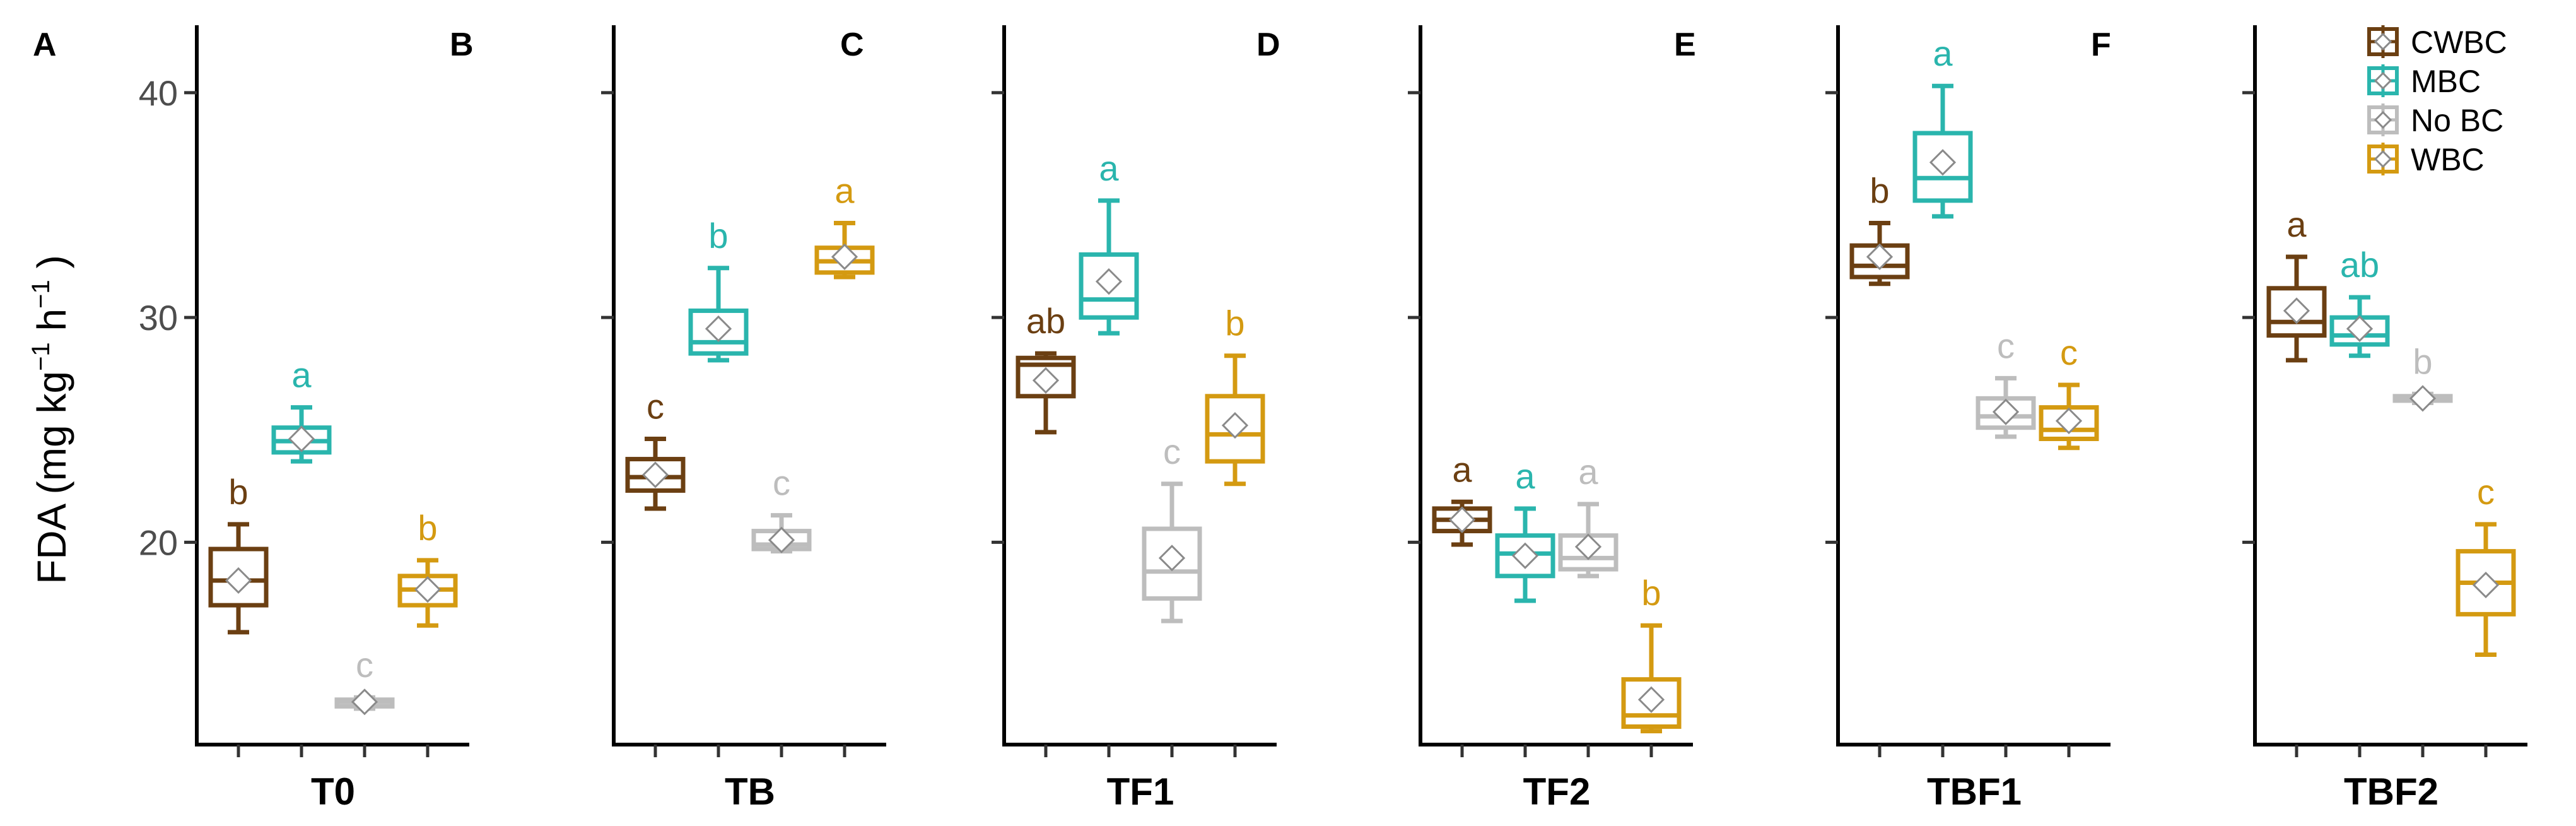 The width and height of the screenshot is (2576, 826). What do you see at coordinates (2391, 791) in the screenshot?
I see `group-label: TBF2` at bounding box center [2391, 791].